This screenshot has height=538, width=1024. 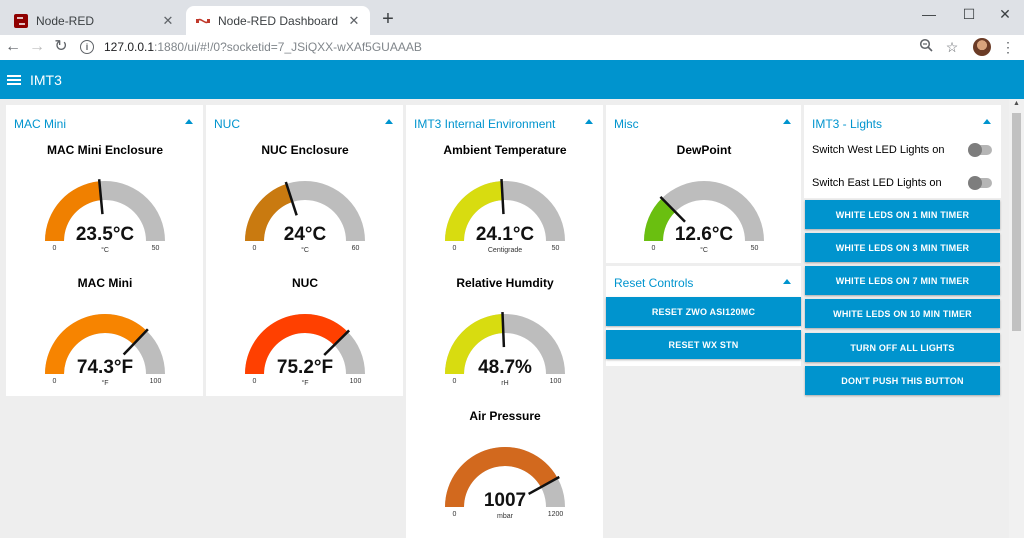 I want to click on gauge-dewpoint: 12.6°C°C 0 50, so click(x=704, y=217).